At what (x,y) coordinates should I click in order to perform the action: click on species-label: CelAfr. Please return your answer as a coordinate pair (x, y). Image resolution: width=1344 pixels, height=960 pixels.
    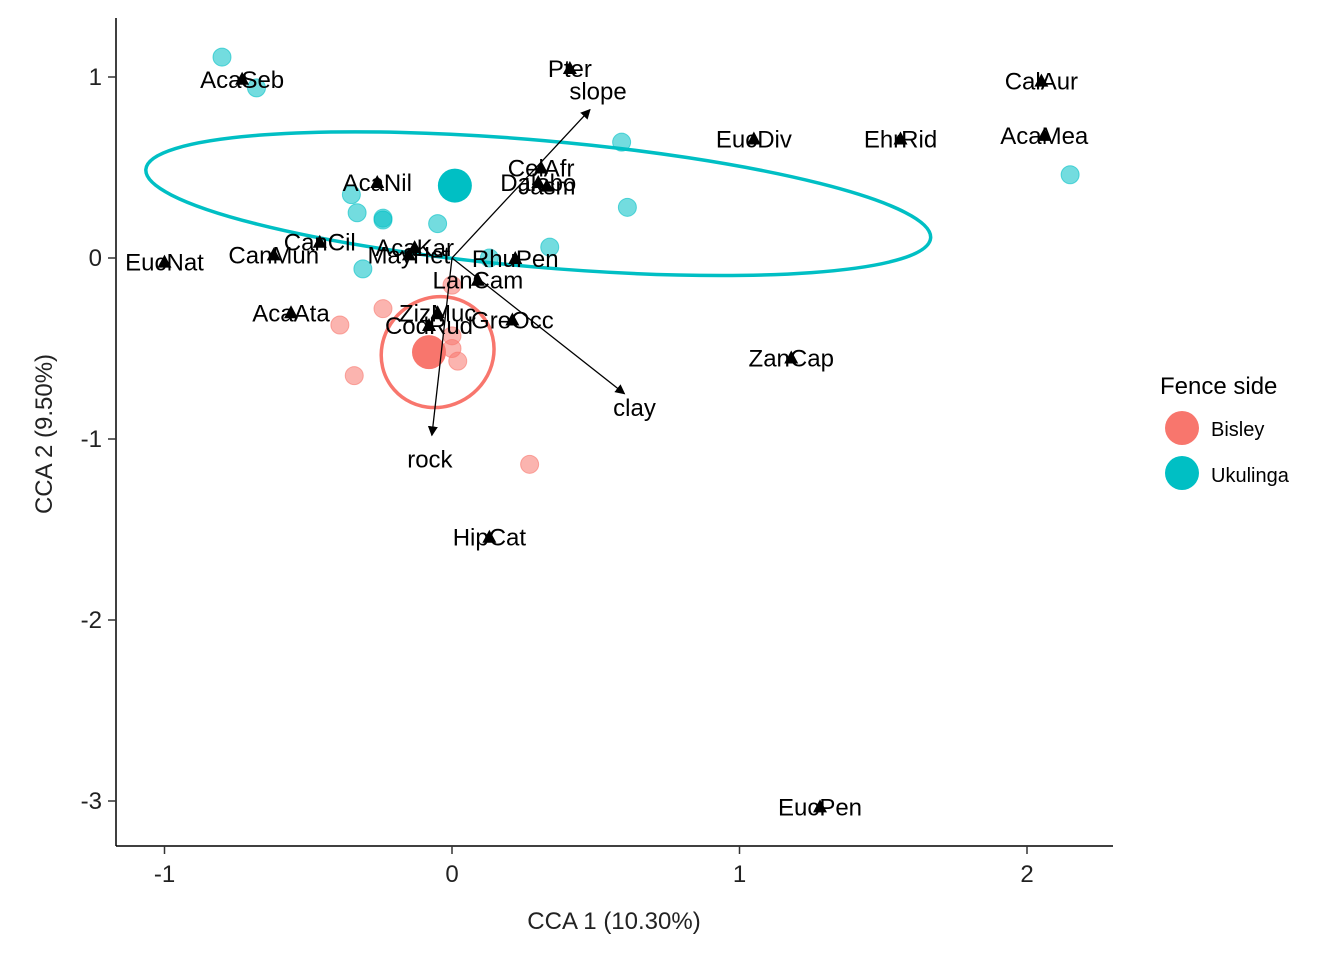
    Looking at the image, I should click on (541, 169).